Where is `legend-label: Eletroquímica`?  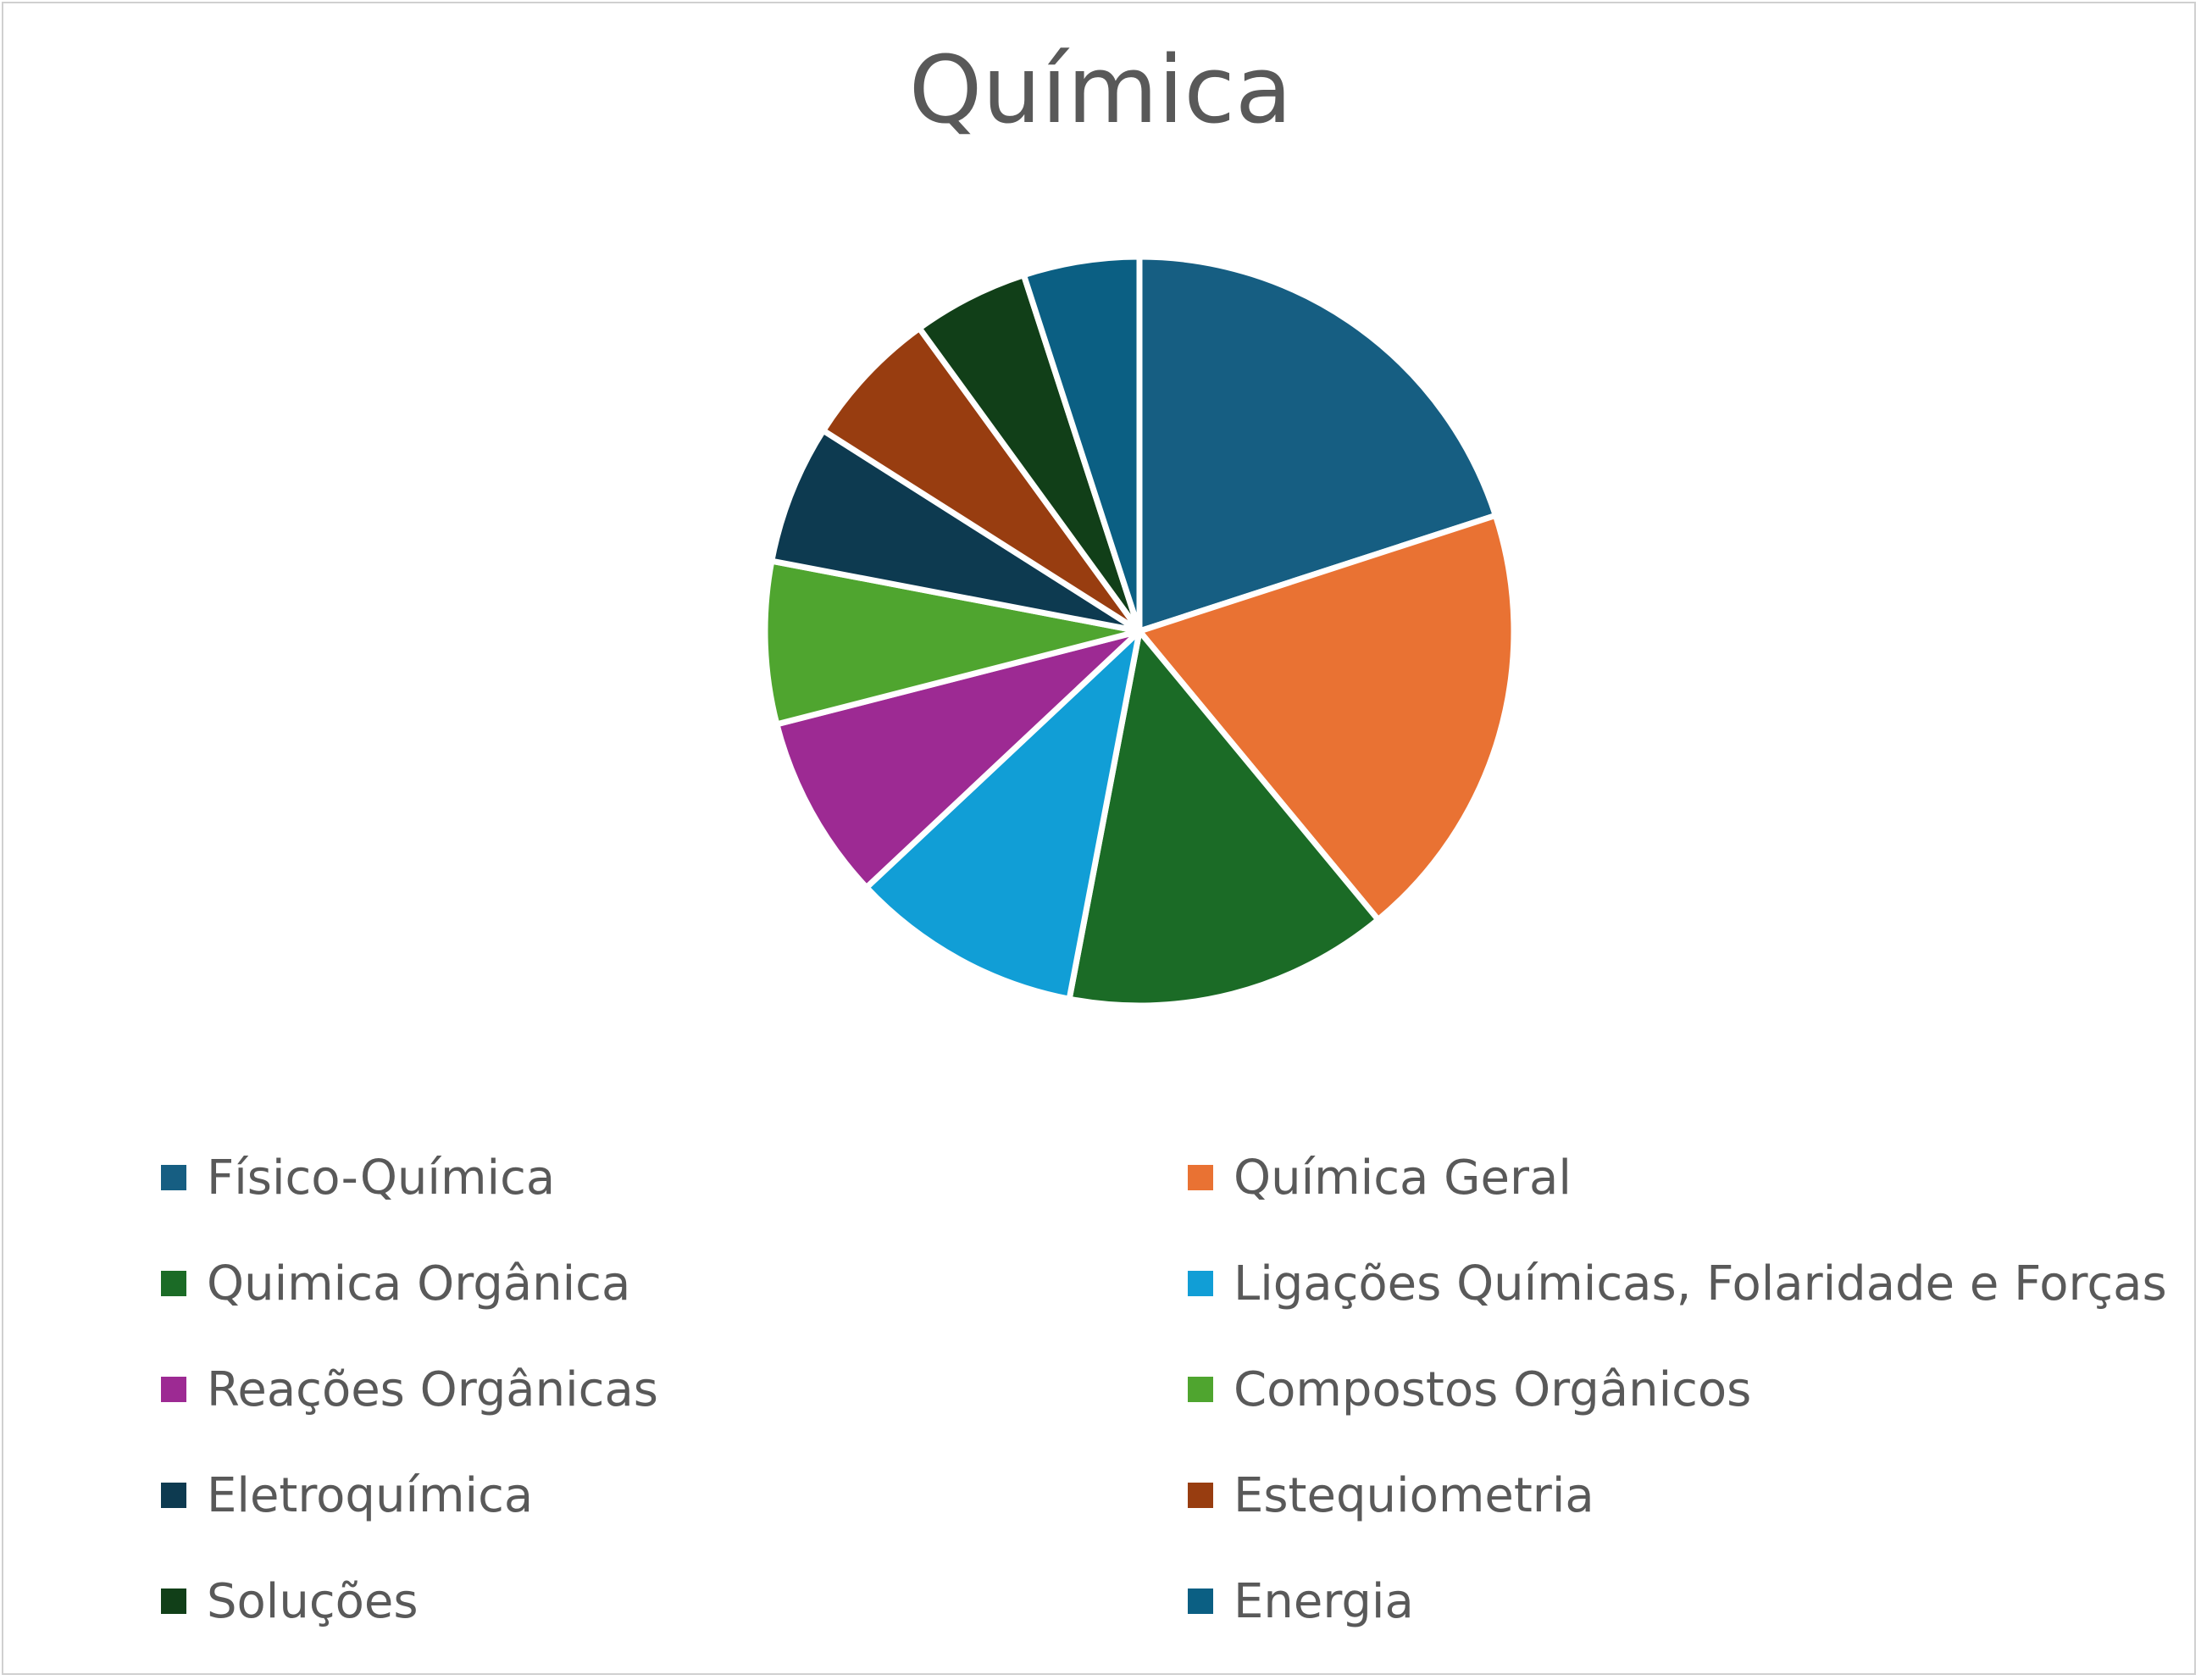 legend-label: Eletroquímica is located at coordinates (370, 1495).